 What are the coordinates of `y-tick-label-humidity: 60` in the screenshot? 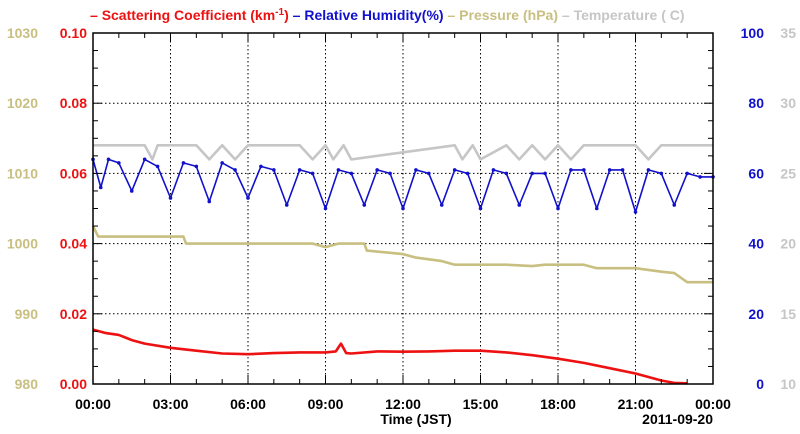 It's located at (756, 173).